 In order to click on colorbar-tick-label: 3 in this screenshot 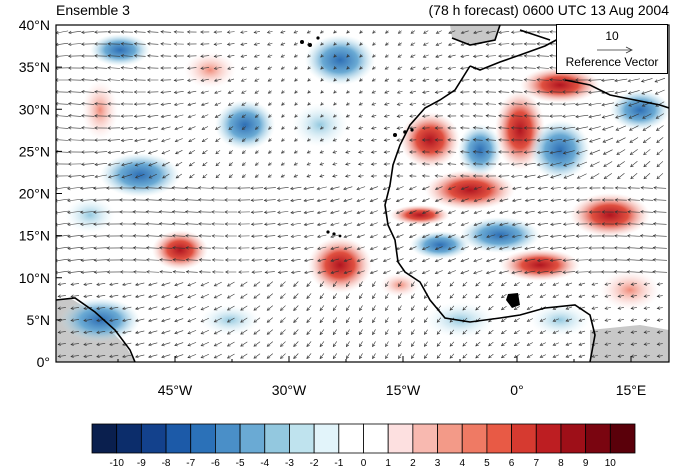, I will do `click(437, 463)`.